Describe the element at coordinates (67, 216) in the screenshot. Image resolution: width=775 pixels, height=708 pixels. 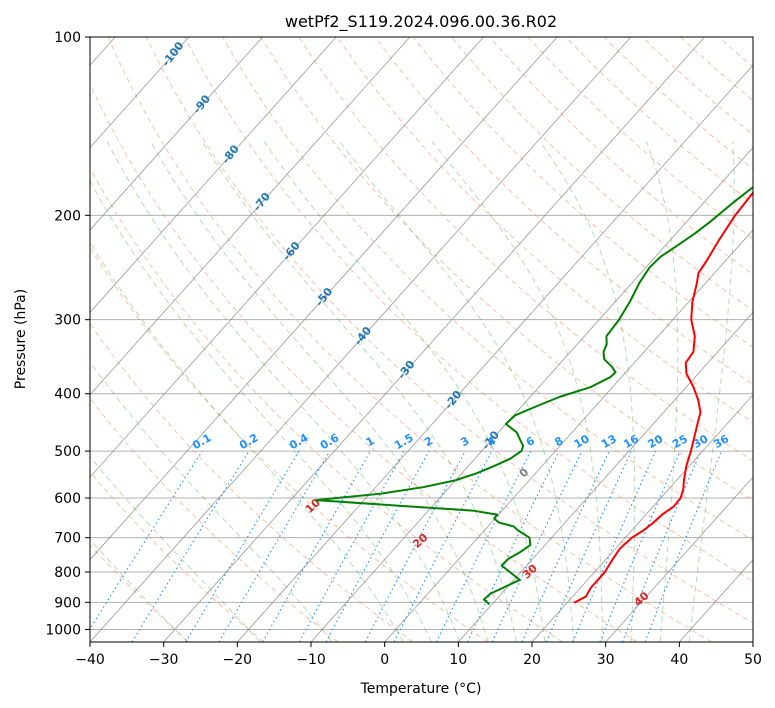
I see `y-tick-label: 200` at that location.